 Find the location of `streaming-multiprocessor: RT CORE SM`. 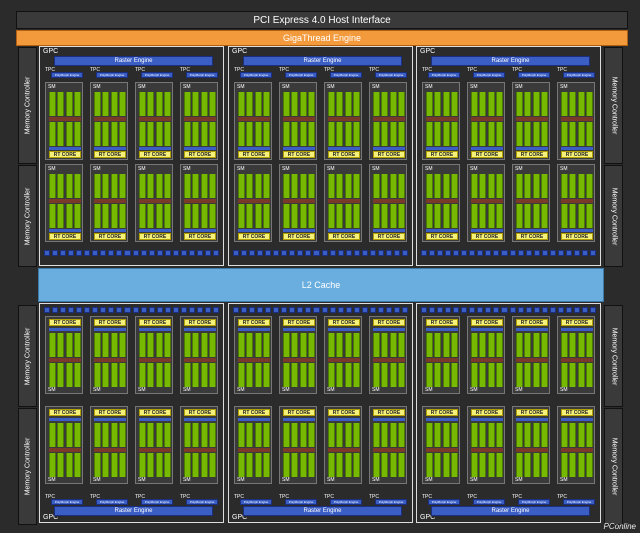

streaming-multiprocessor: RT CORE SM is located at coordinates (441, 445).